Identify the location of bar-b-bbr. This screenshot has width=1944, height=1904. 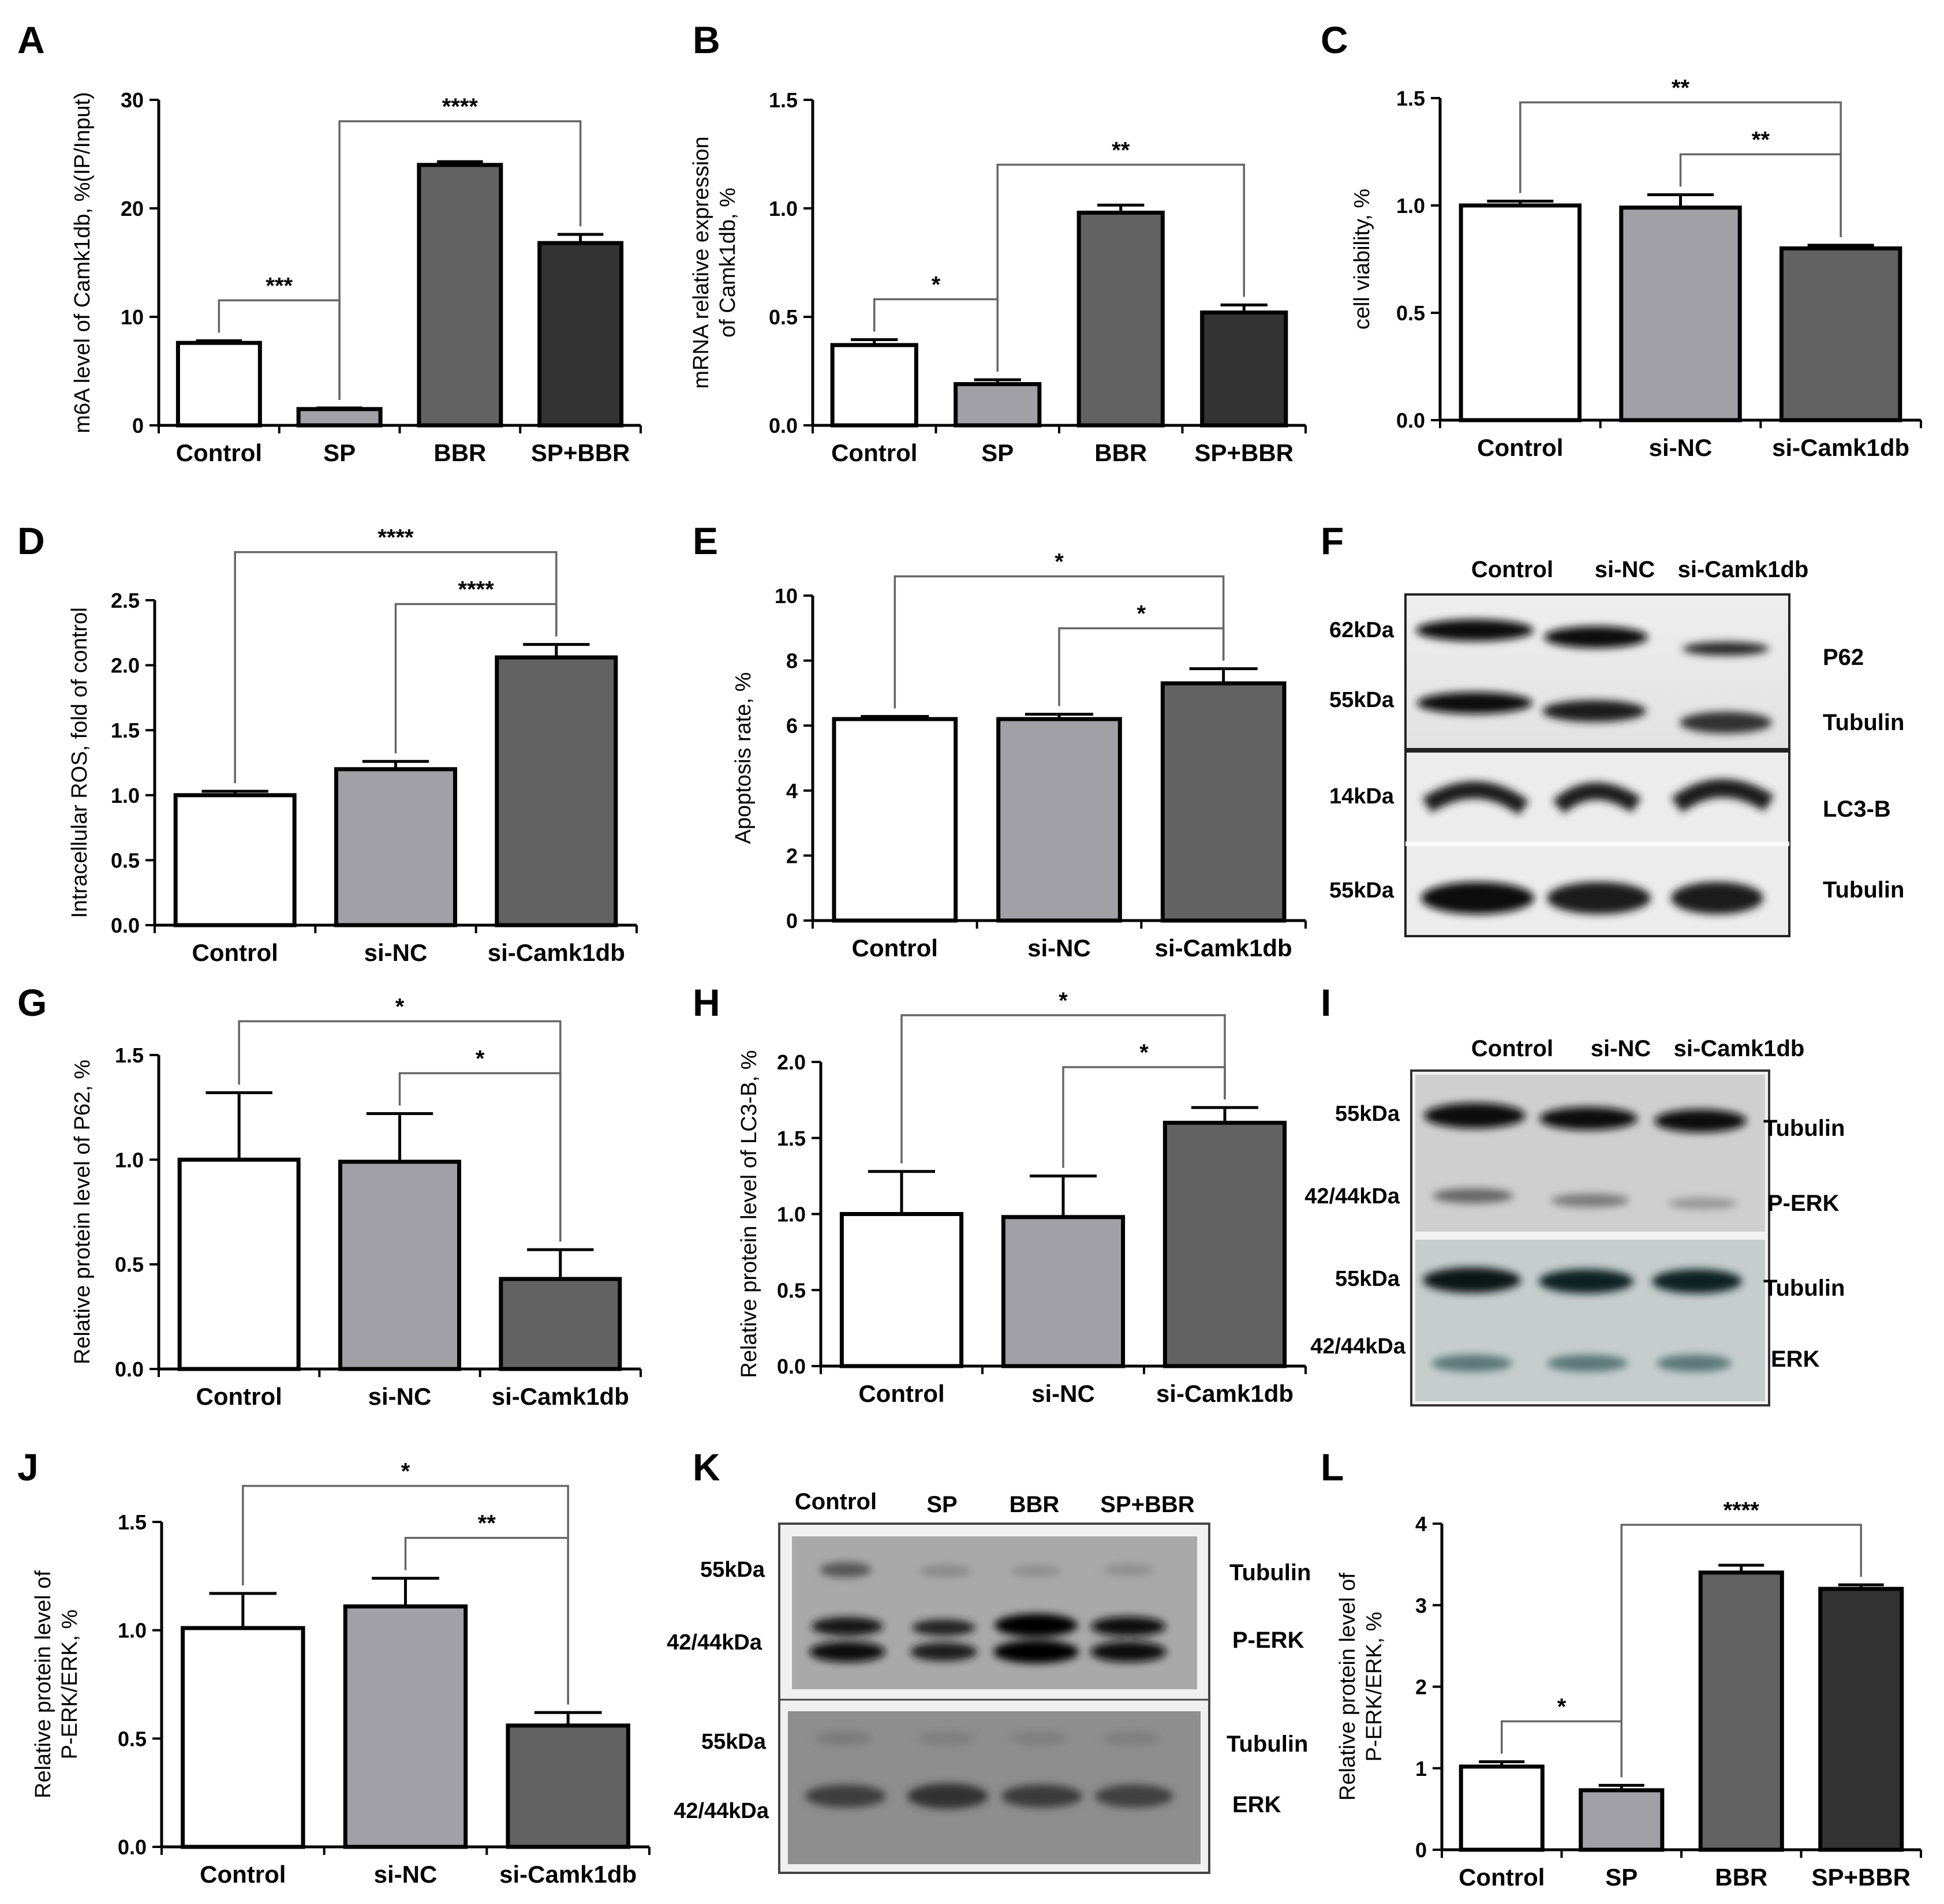
(1120, 320).